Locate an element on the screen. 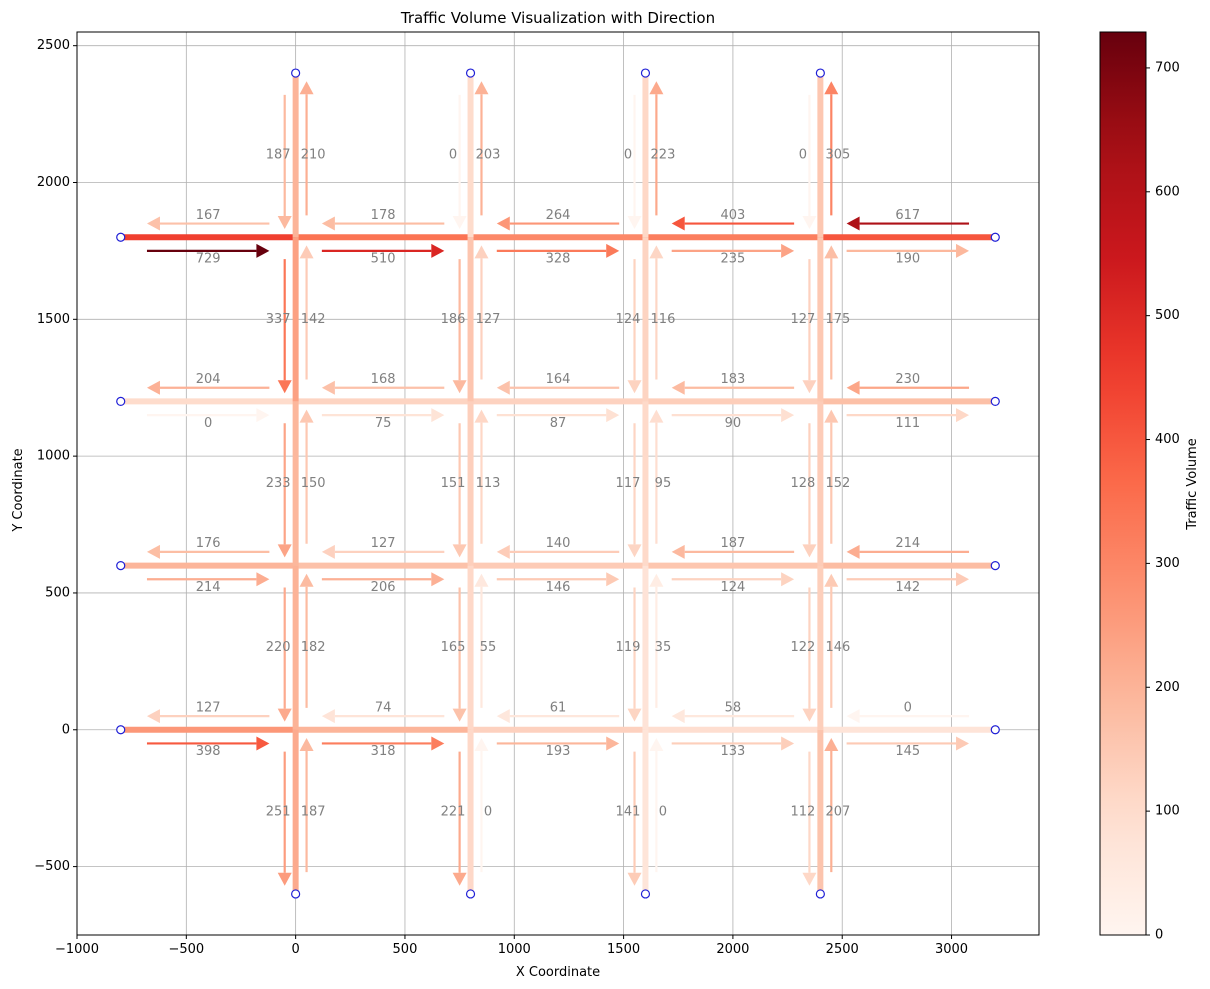 The image size is (1210, 989). northbound-volume-label: 116 is located at coordinates (663, 319).